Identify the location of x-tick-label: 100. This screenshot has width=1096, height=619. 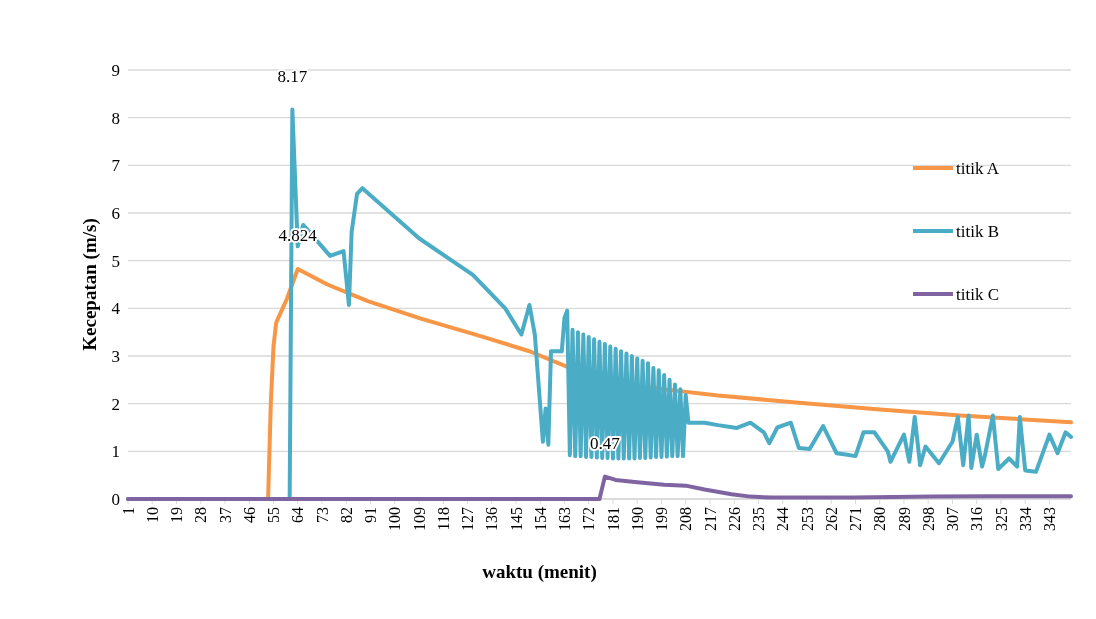
(395, 519).